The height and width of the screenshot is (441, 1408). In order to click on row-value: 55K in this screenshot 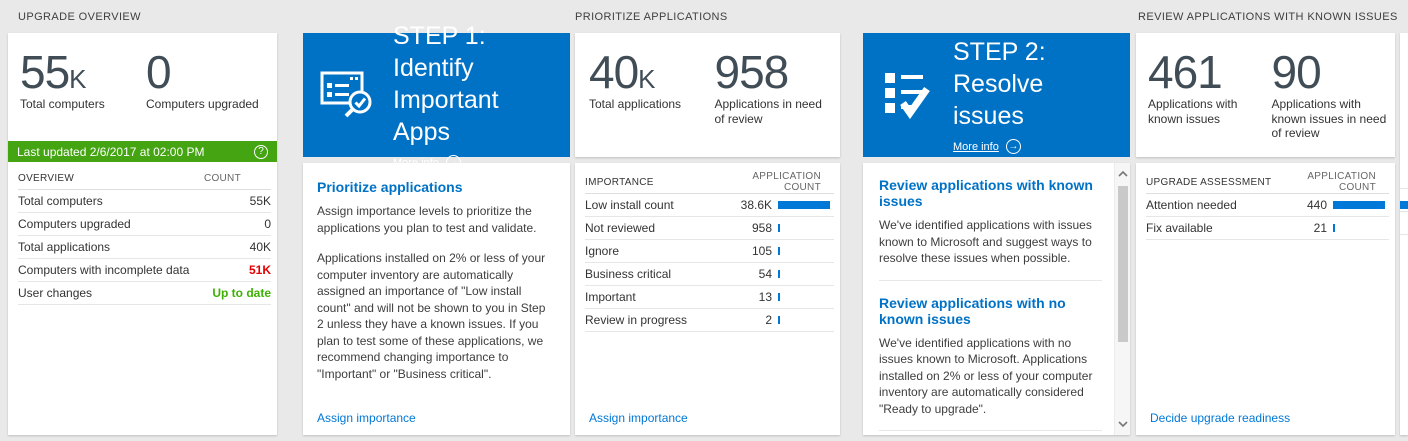, I will do `click(260, 201)`.